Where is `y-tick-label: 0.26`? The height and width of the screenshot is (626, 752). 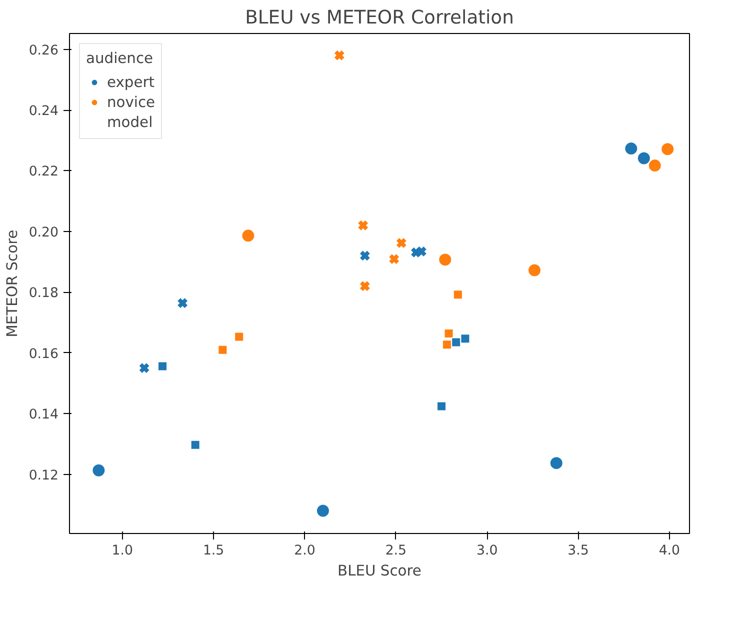
y-tick-label: 0.26 is located at coordinates (43, 50).